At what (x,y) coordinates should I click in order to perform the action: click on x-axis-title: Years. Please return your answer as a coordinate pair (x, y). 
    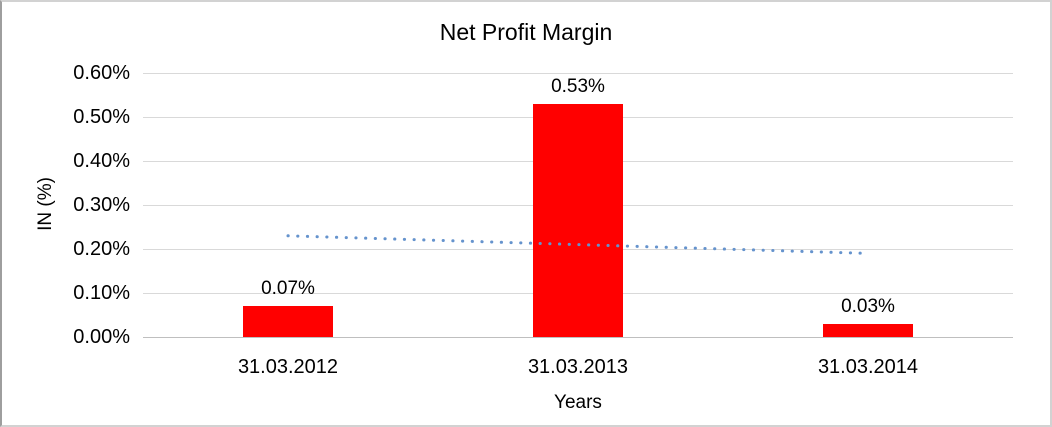
    Looking at the image, I should click on (578, 402).